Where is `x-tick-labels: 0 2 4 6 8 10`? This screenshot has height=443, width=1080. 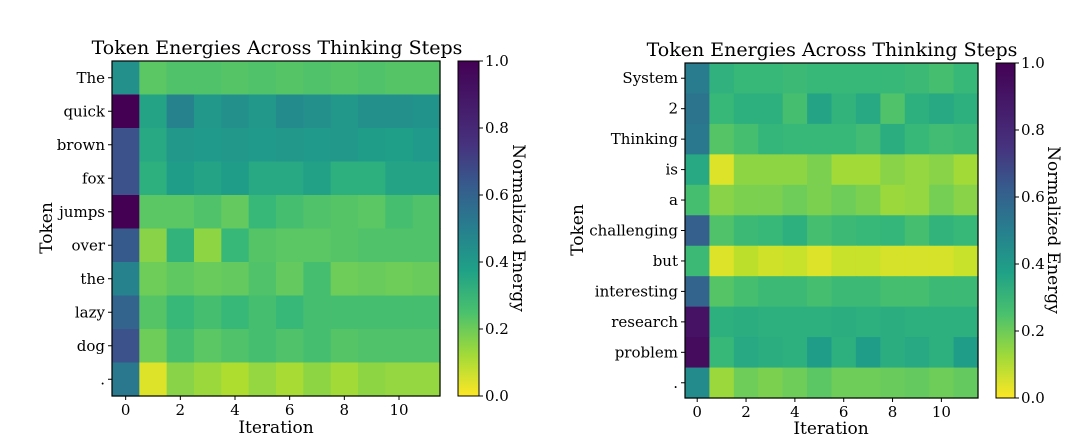
x-tick-labels: 0 2 4 6 8 10 is located at coordinates (821, 409).